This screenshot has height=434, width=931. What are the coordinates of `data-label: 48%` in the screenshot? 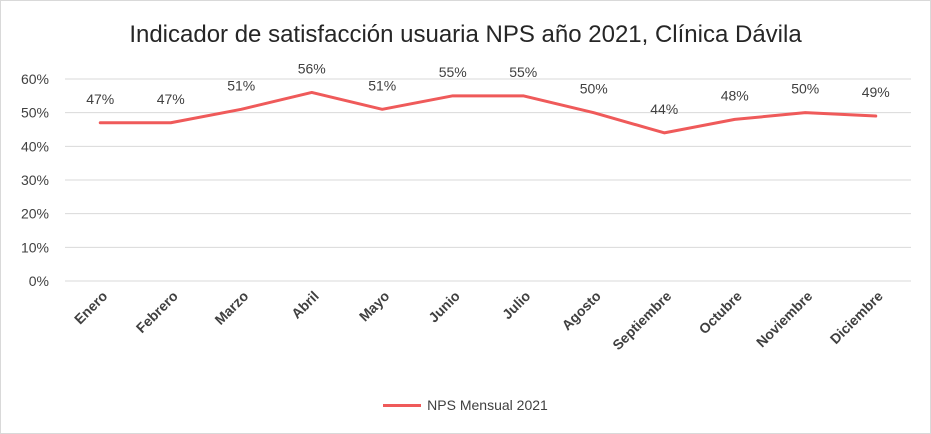 It's located at (735, 95).